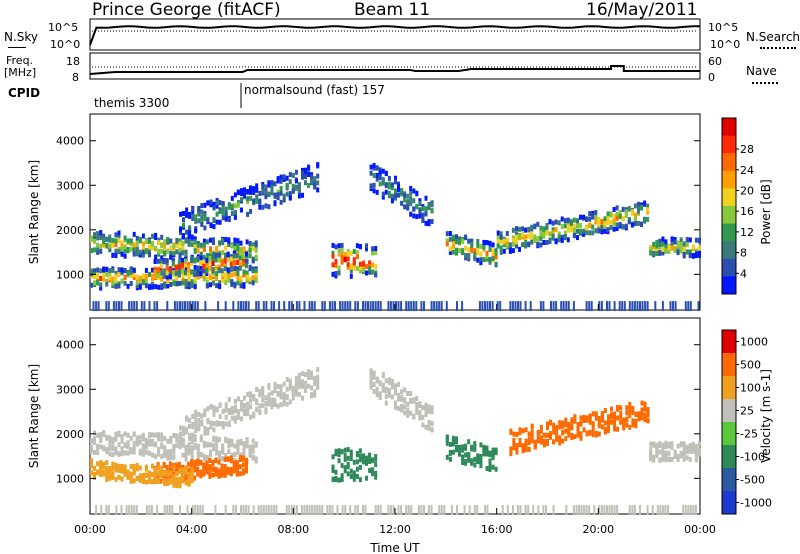  What do you see at coordinates (73, 61) in the screenshot?
I see `freq-tick-high: 18` at bounding box center [73, 61].